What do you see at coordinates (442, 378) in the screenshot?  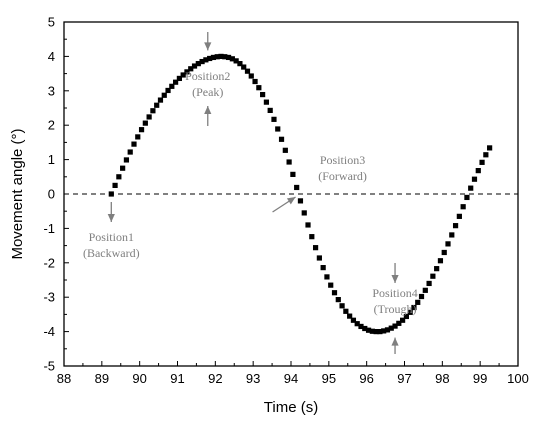 I see `x-tick-label: 98` at bounding box center [442, 378].